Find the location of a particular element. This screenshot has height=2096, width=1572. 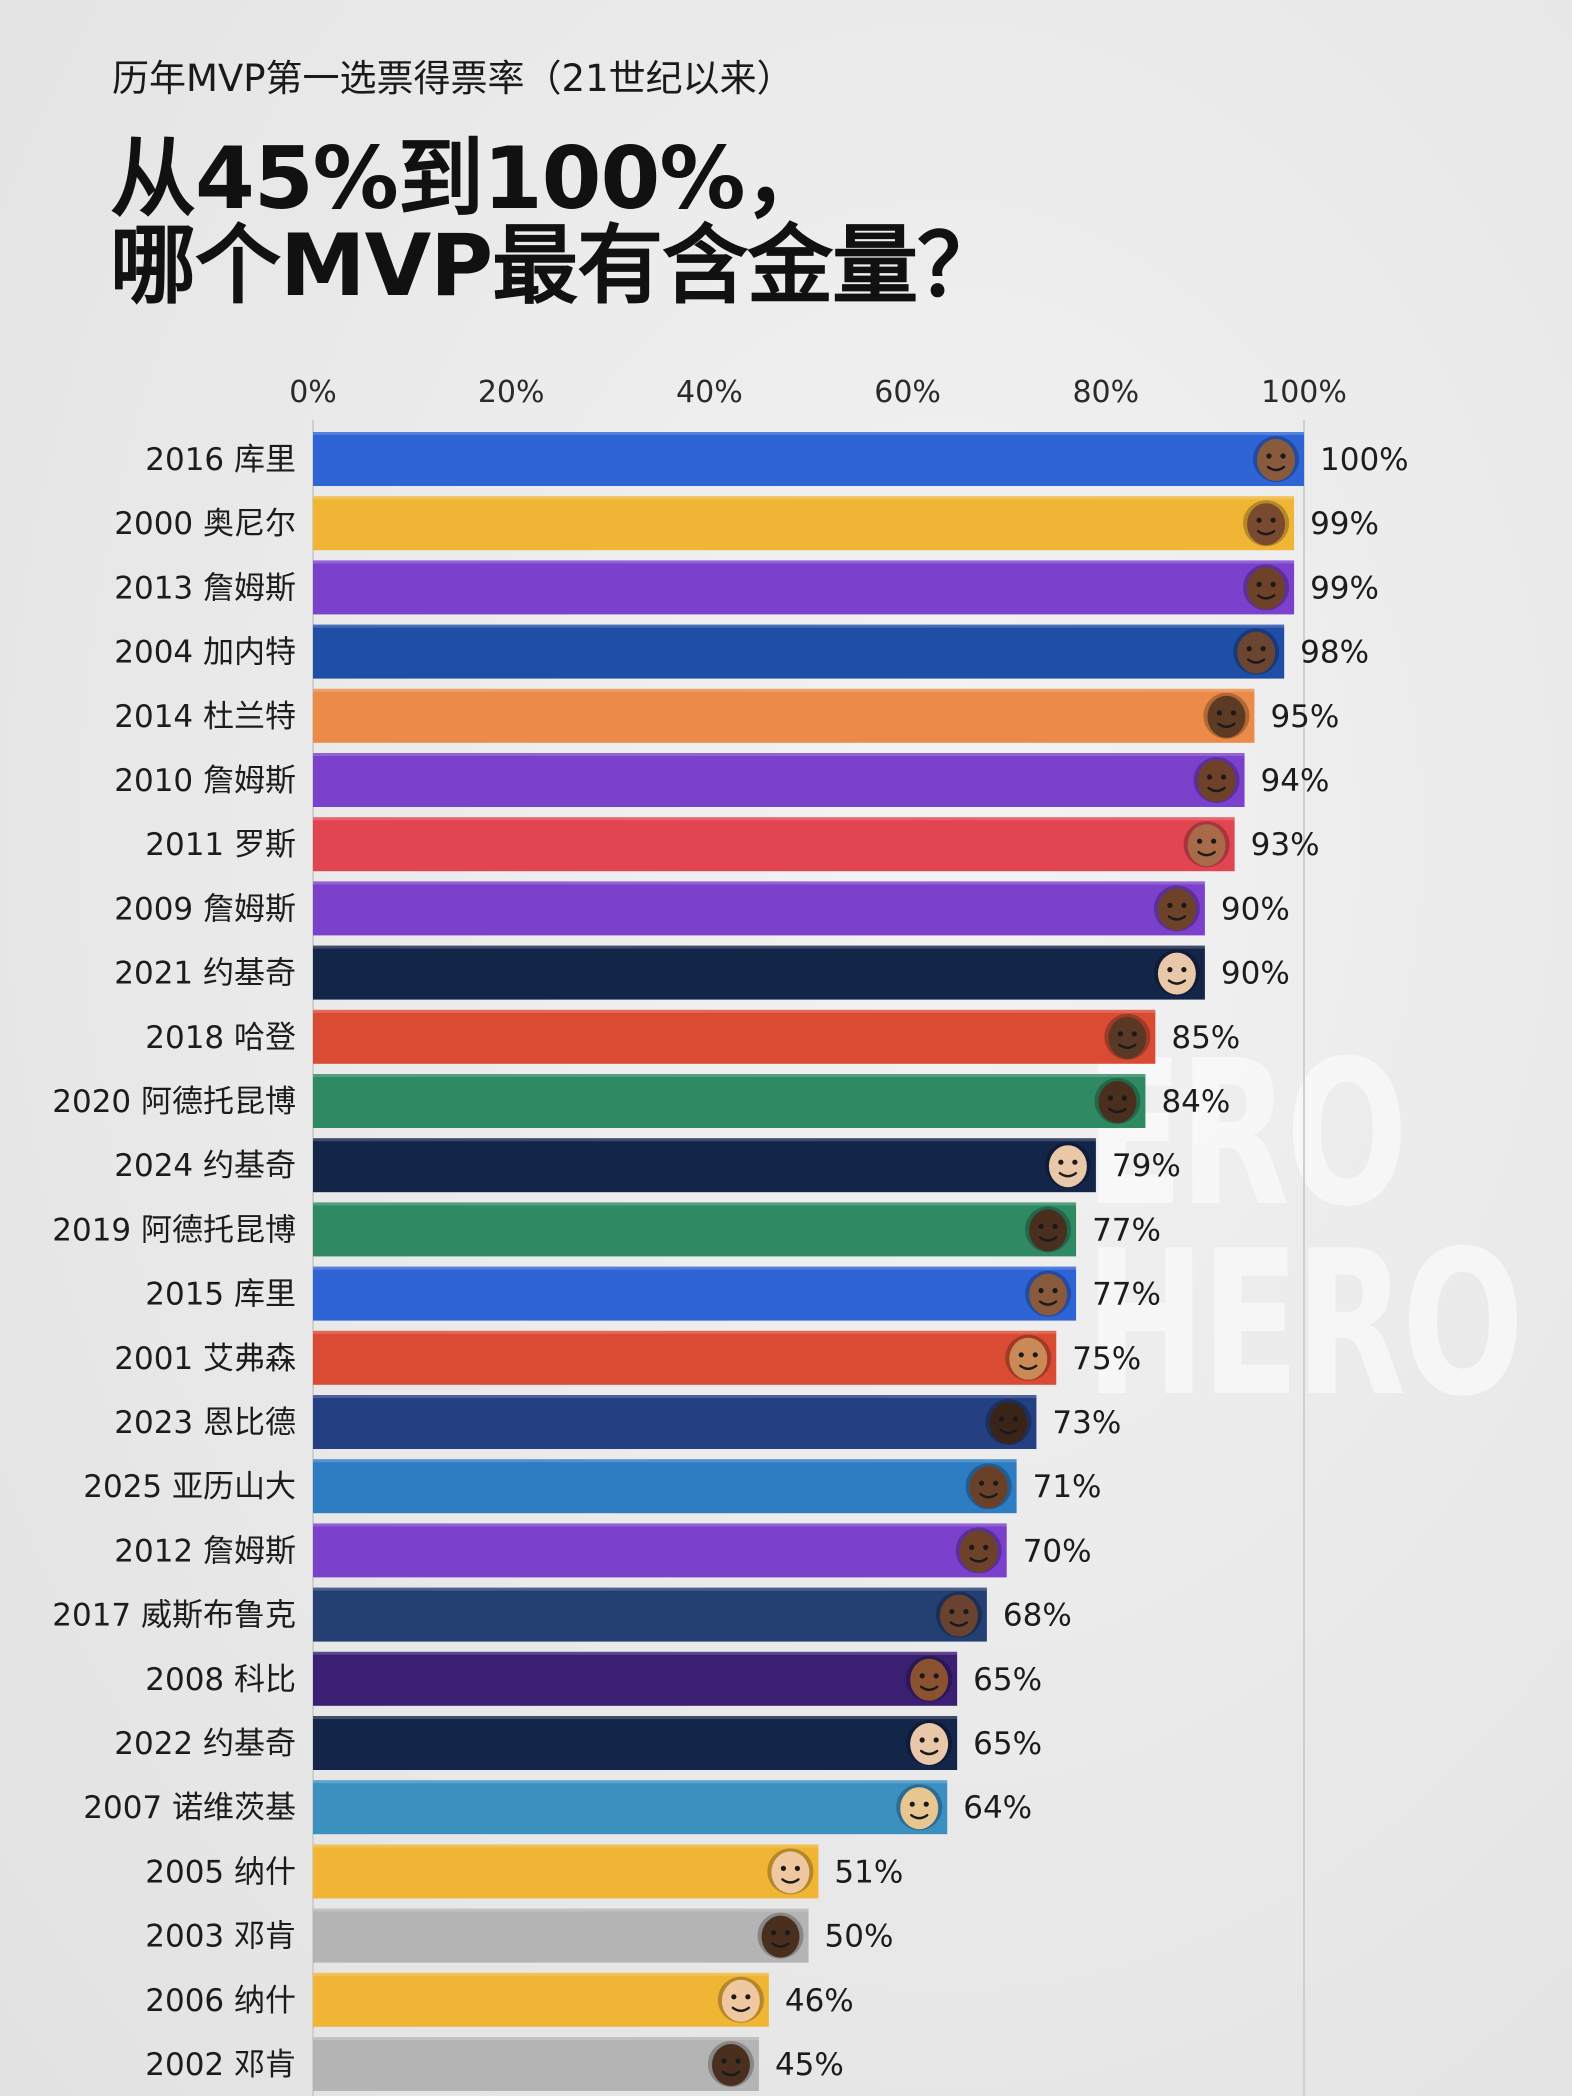

bar-row: 2007 诺维茨基 64% is located at coordinates (557, 1807).